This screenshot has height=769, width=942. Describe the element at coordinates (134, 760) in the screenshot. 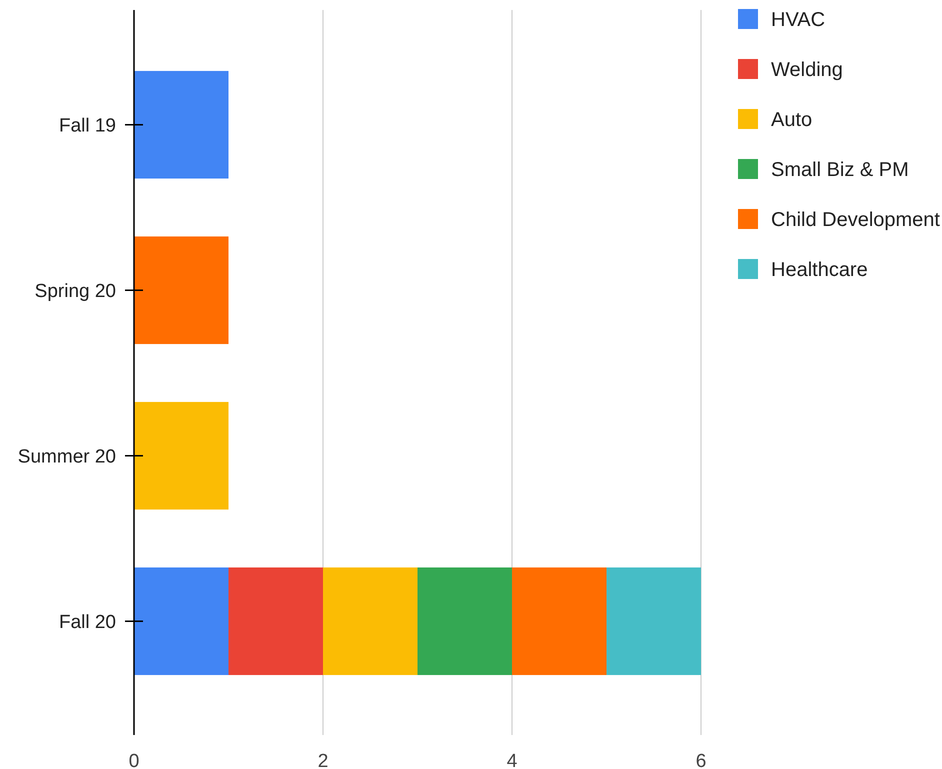

I see `x-tick-label: 0` at that location.